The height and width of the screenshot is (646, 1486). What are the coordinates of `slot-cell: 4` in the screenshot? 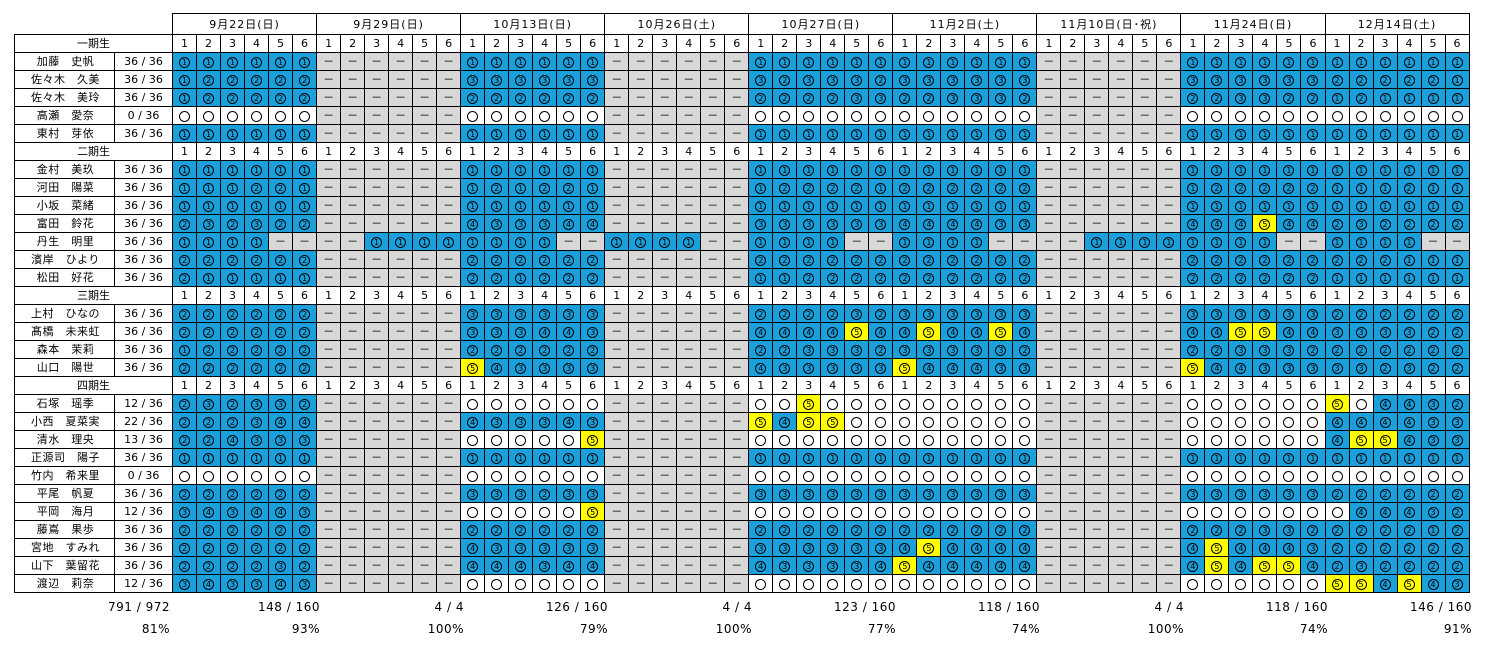 It's located at (1337, 439).